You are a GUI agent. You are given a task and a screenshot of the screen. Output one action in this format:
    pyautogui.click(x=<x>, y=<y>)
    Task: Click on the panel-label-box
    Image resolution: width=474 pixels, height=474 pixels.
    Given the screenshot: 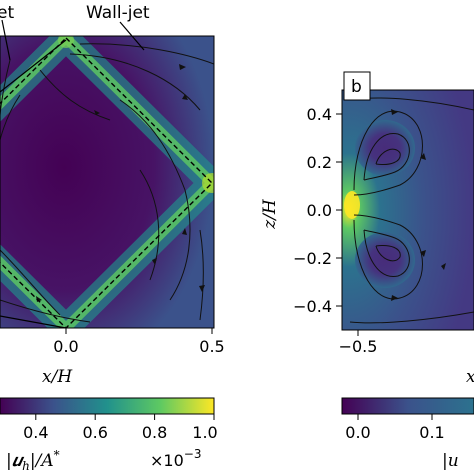 What is the action you would take?
    pyautogui.click(x=357, y=86)
    